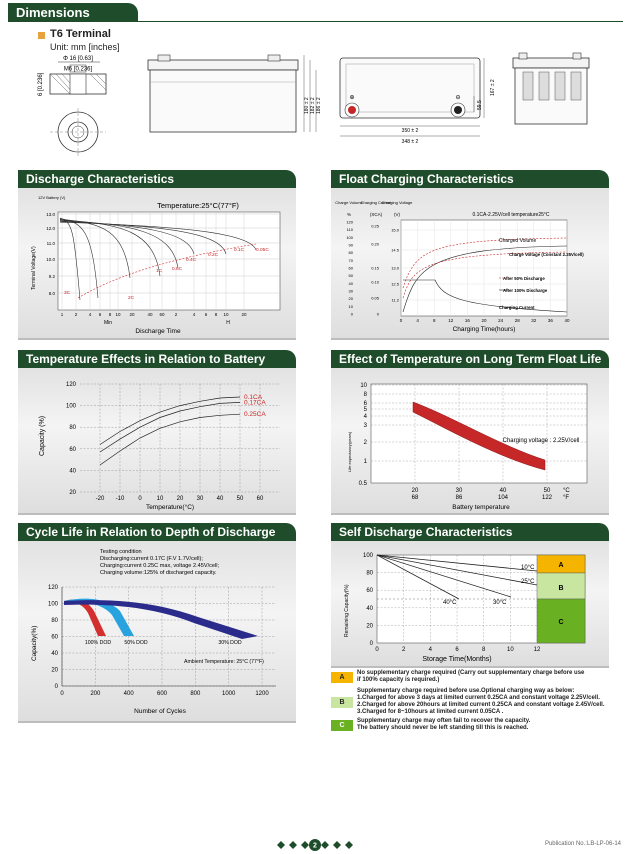 The width and height of the screenshot is (631, 854). I want to click on dim-height-3: 186 ± 2, so click(319, 105).